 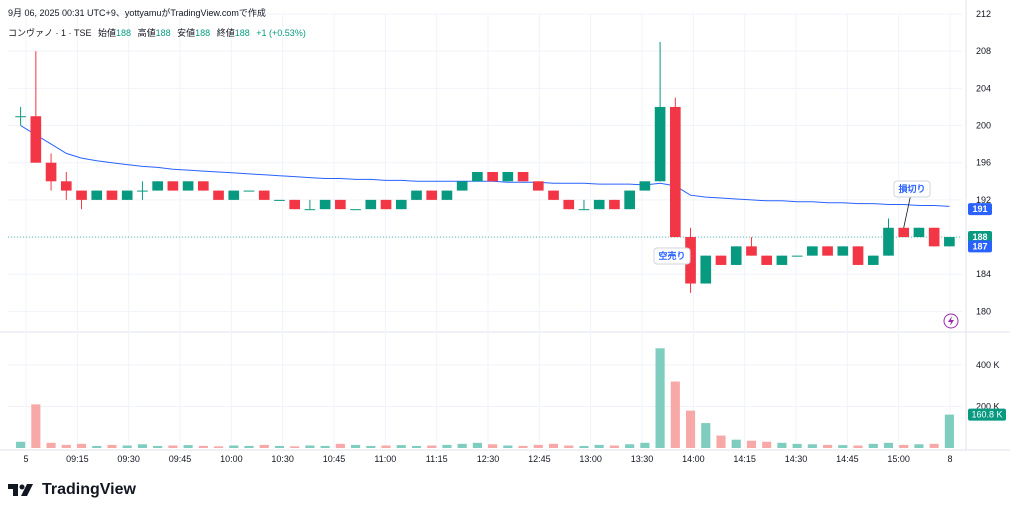 What do you see at coordinates (281, 33) in the screenshot?
I see `change-value: +1 (+0.53%)` at bounding box center [281, 33].